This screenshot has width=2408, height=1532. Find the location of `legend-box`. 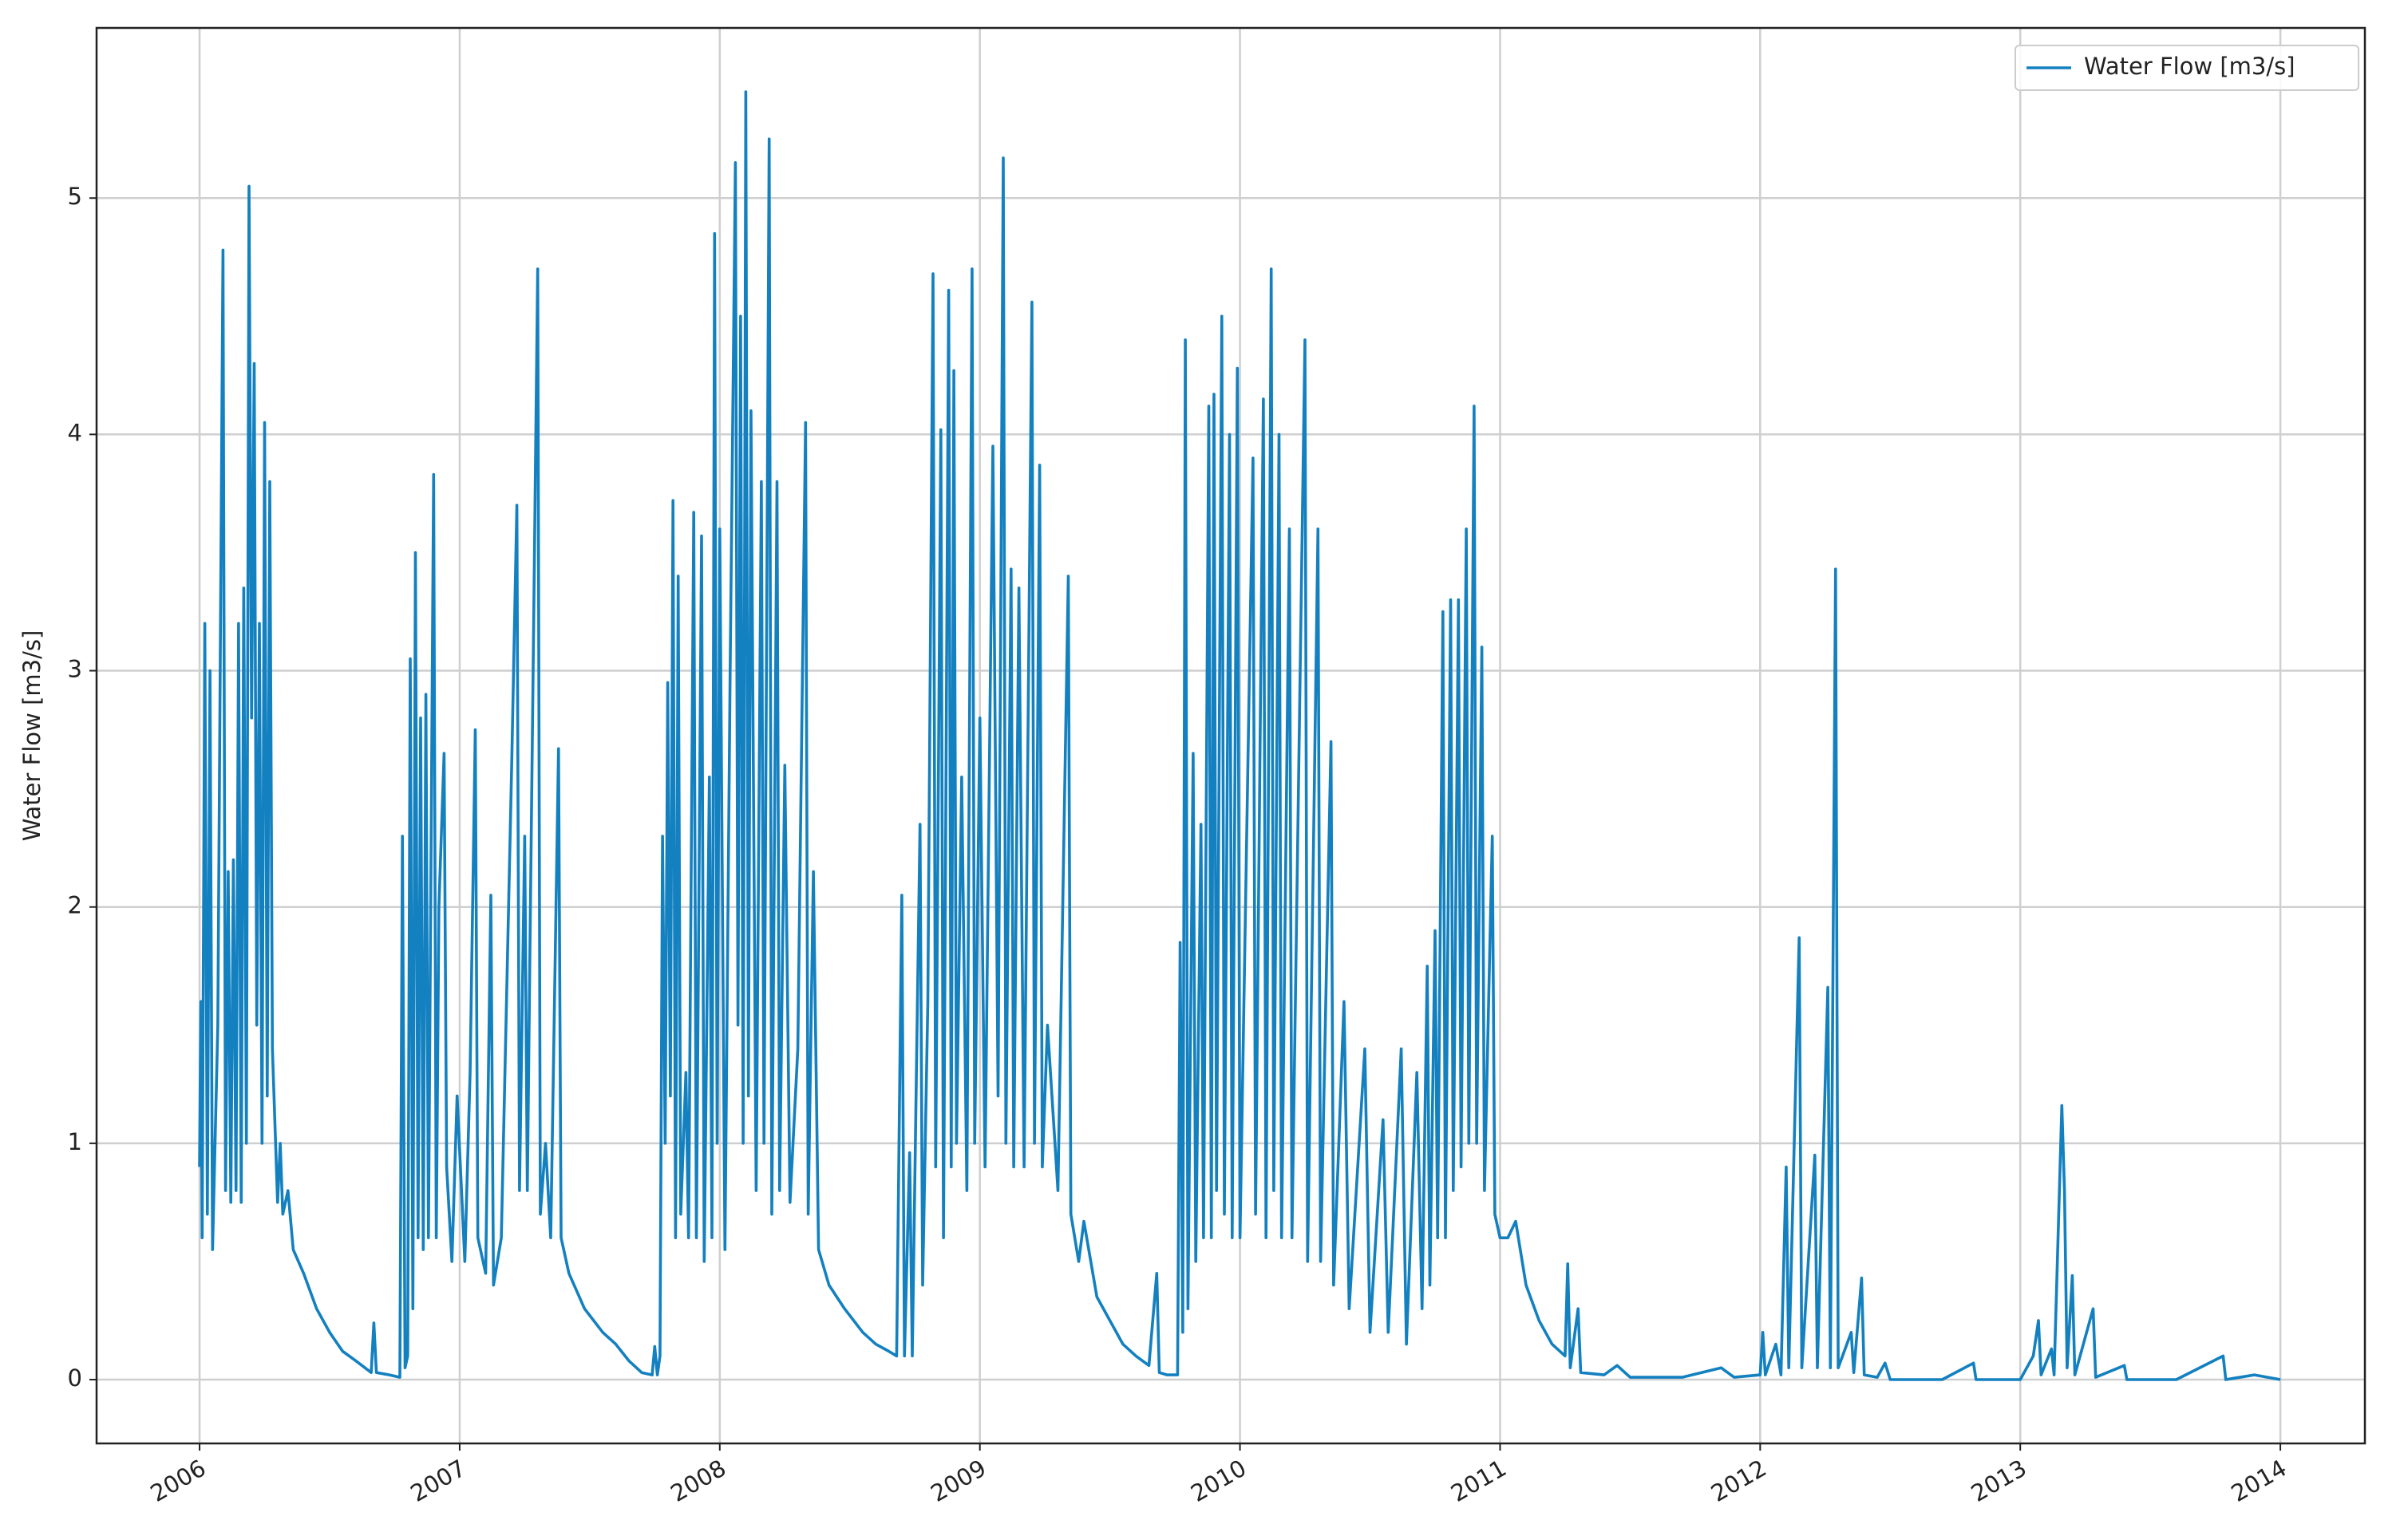

legend-box is located at coordinates (2187, 68).